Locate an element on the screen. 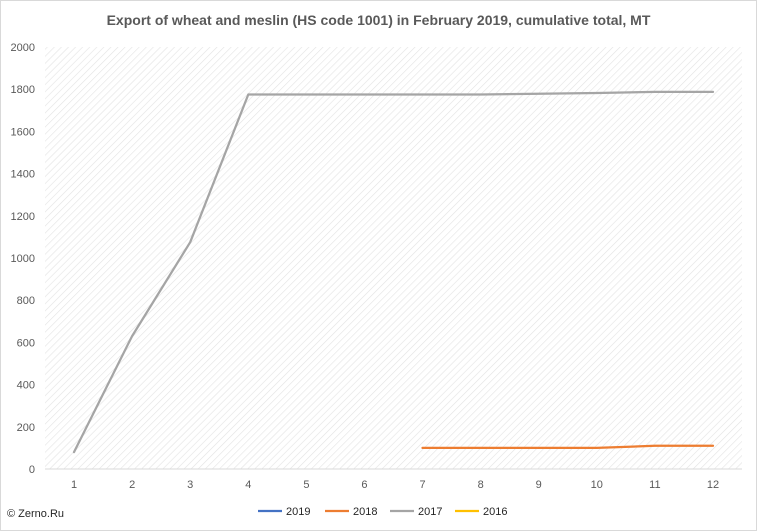 The image size is (757, 531). y-axis: 0 200 400 600 800 1000 1200 1400 1600 1800 2000 is located at coordinates (23, 259).